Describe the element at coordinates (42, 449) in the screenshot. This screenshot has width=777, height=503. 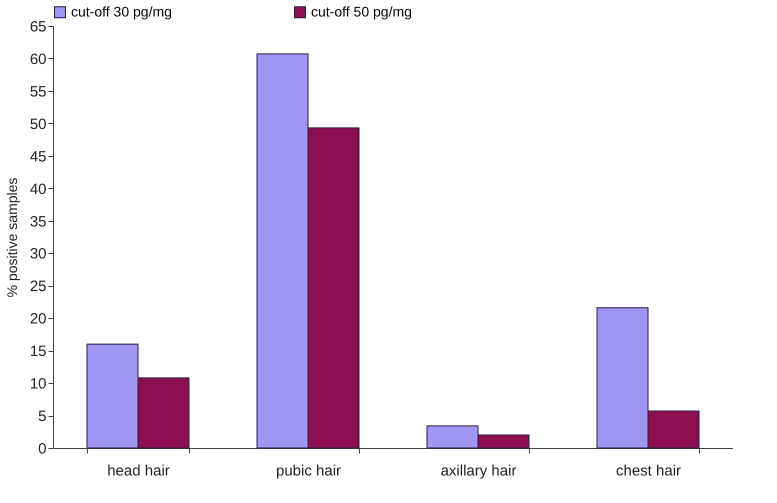
I see `y-tick-label: 0` at that location.